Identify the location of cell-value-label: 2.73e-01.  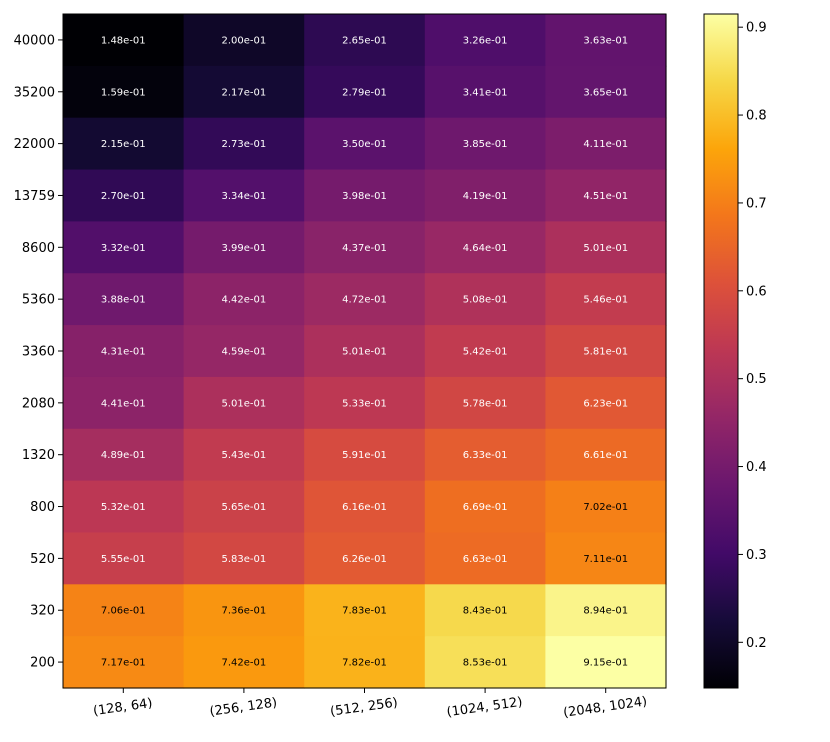
(244, 144).